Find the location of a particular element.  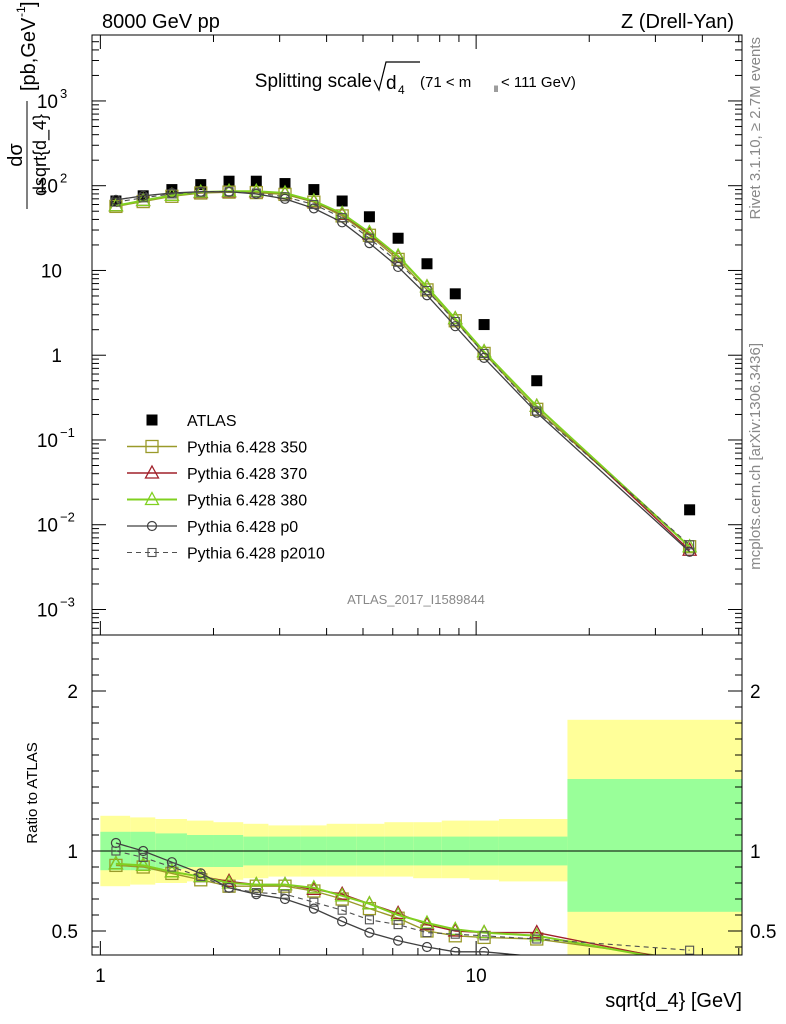

svg-text: dsqrt{d_4} is located at coordinates (40, 155).